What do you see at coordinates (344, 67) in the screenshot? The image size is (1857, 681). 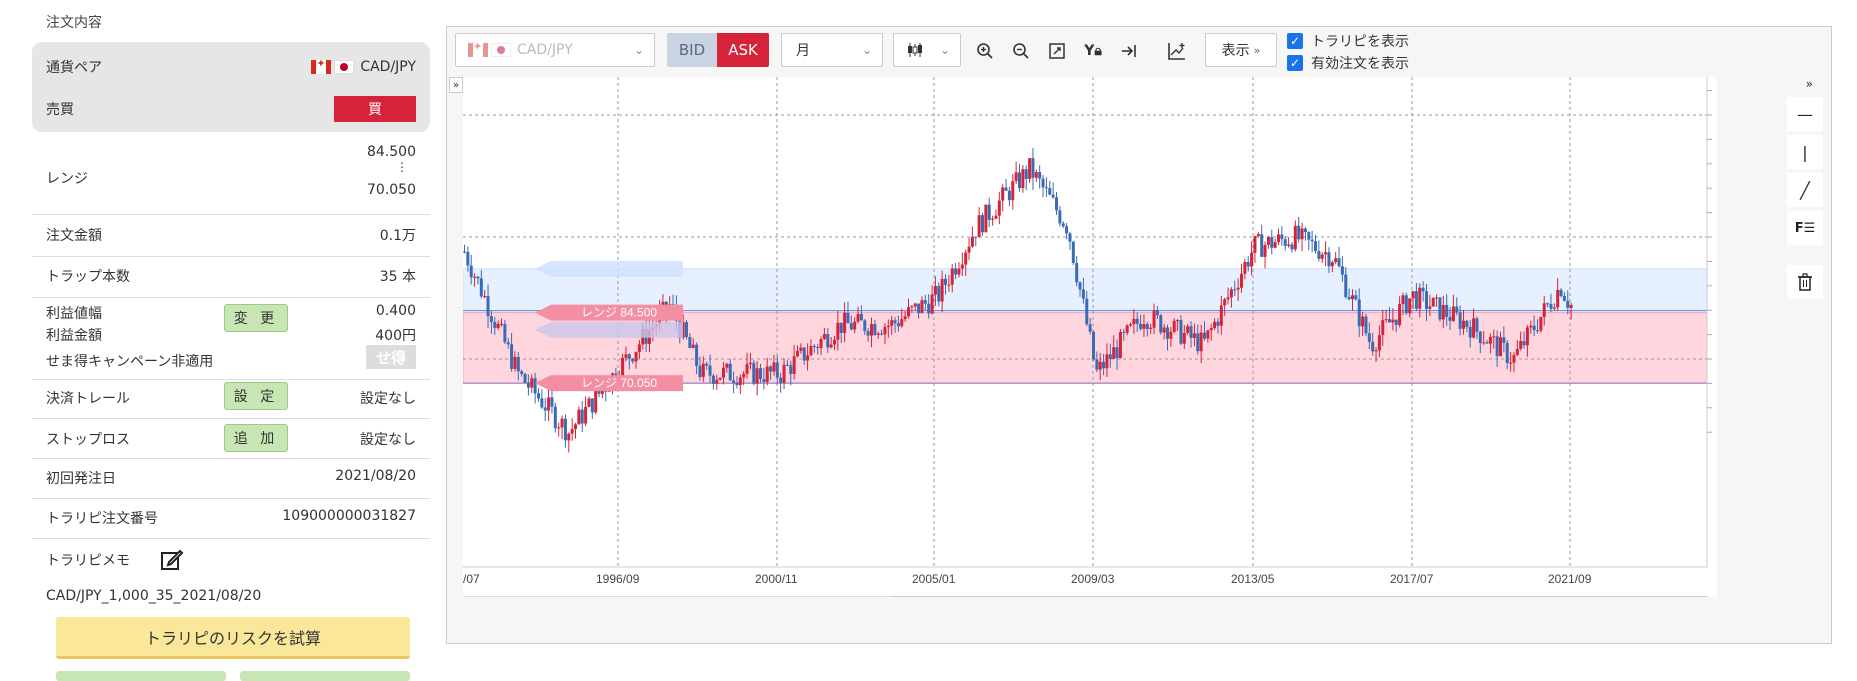 I see `japan-flag-icon` at bounding box center [344, 67].